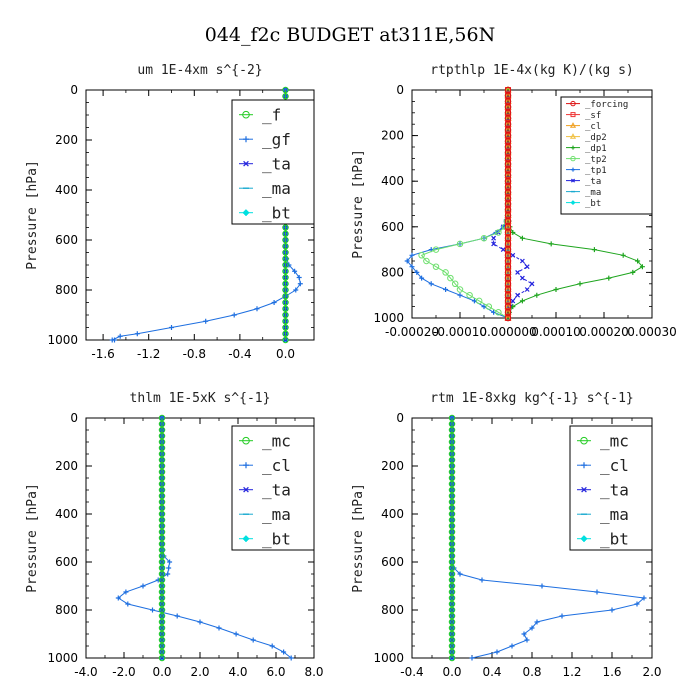 The height and width of the screenshot is (700, 700). Describe the element at coordinates (239, 354) in the screenshot. I see `x-tick-label: -0.4` at that location.